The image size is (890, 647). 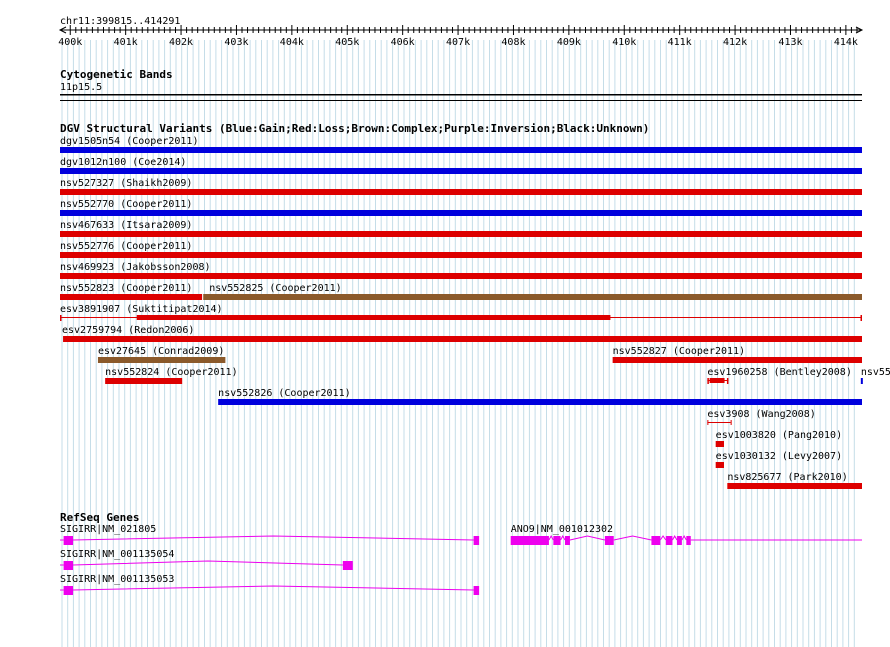 What do you see at coordinates (129, 141) in the screenshot?
I see `sv-label: dgv1505n54 (Cooper2011)` at bounding box center [129, 141].